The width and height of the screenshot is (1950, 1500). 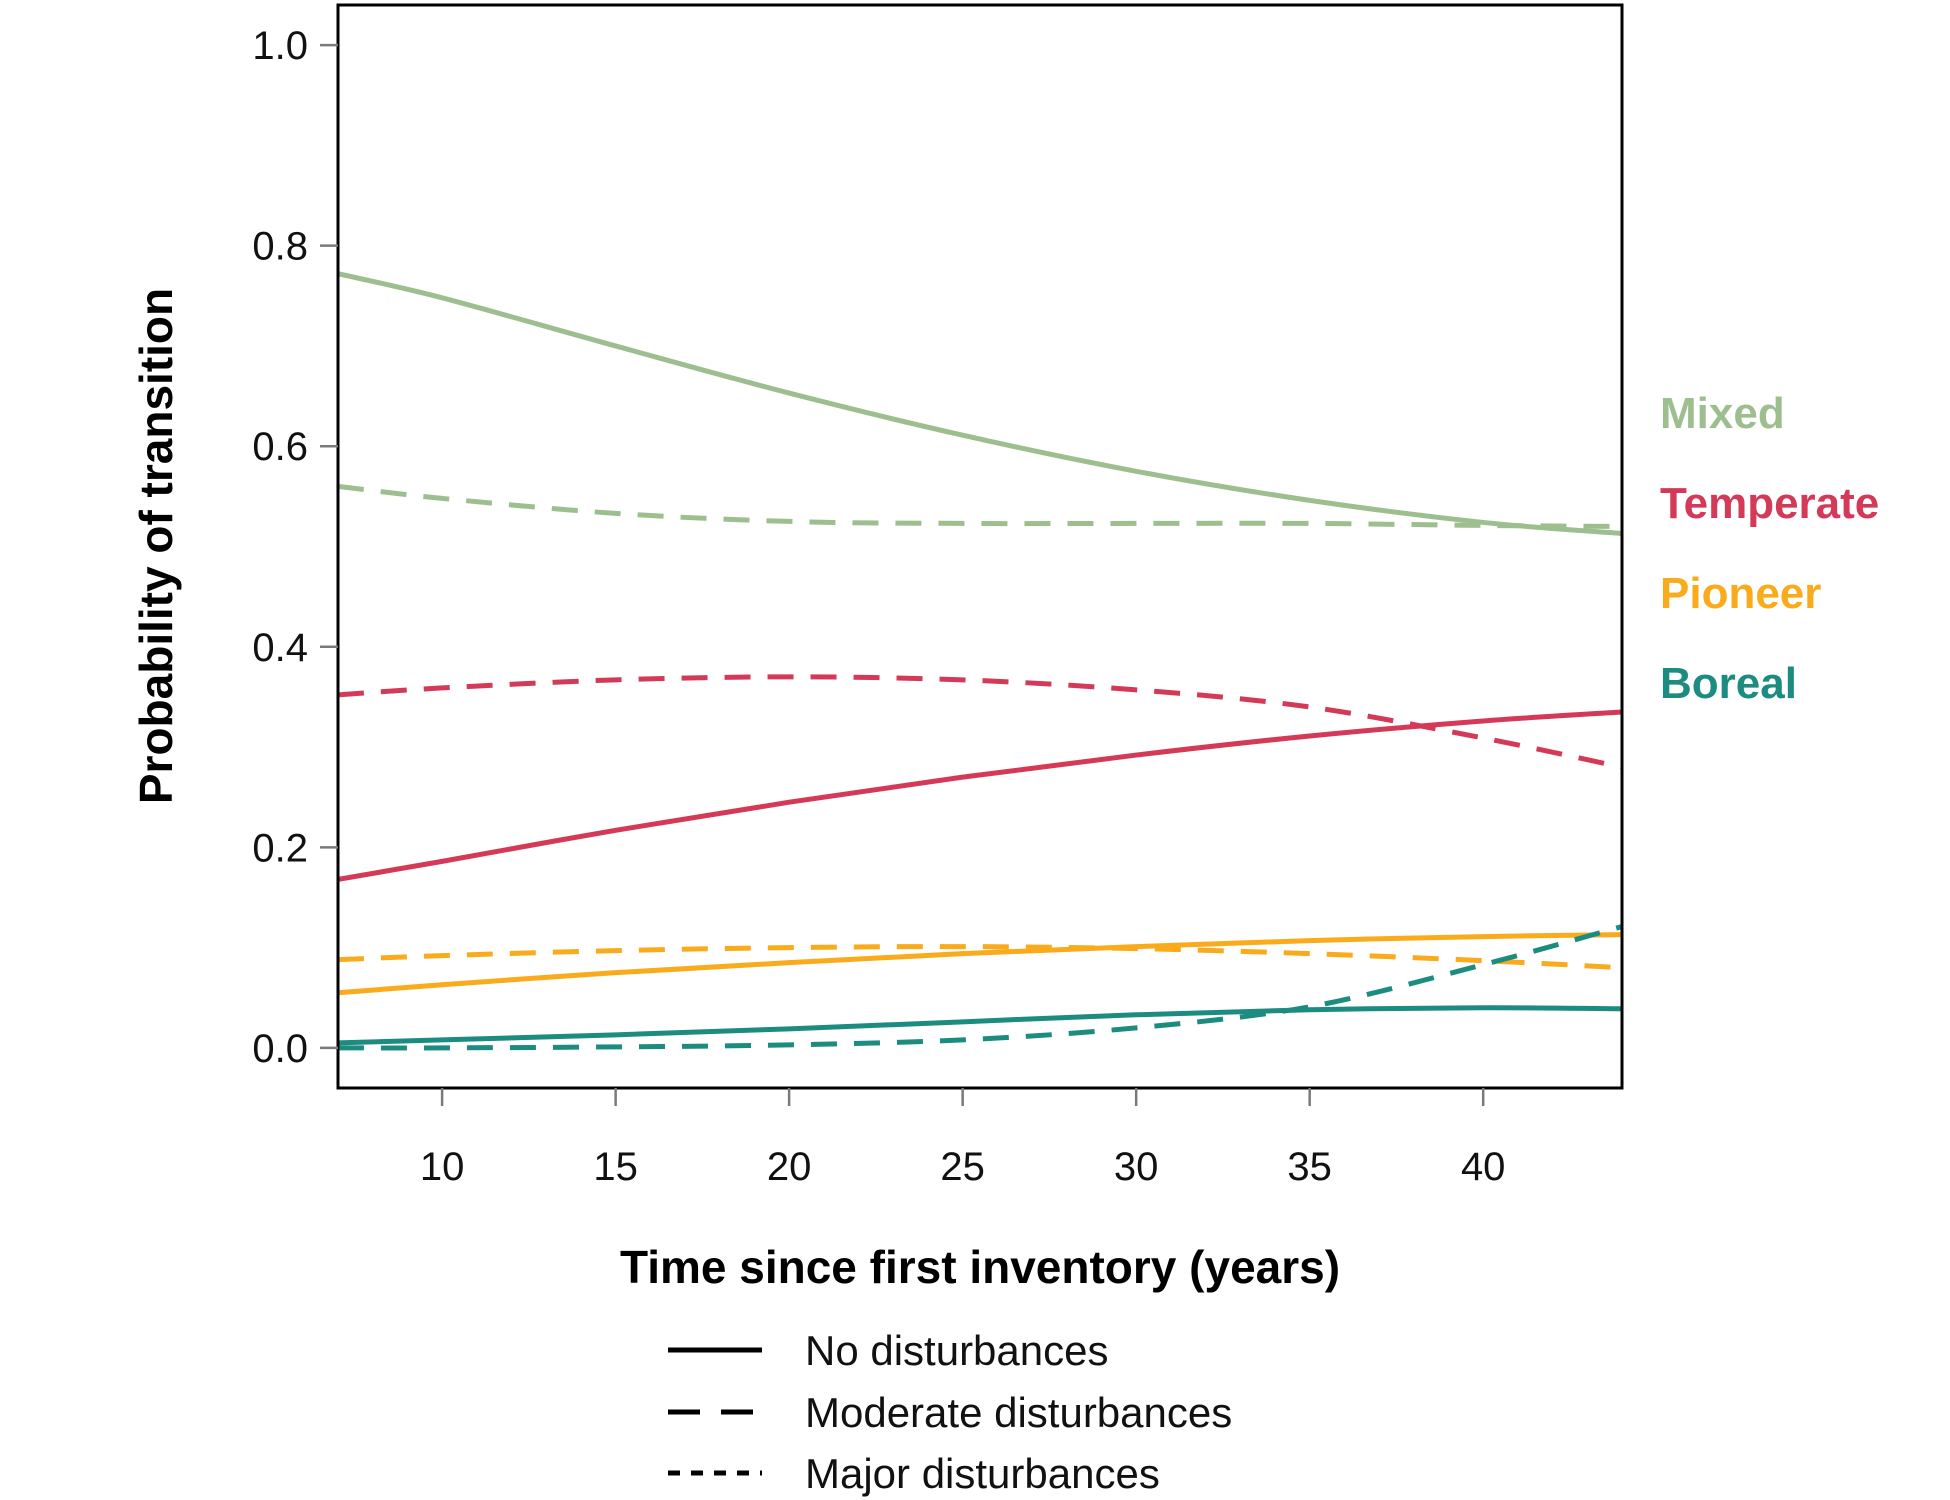 I want to click on series-line-mixed-solid, so click(x=980, y=403).